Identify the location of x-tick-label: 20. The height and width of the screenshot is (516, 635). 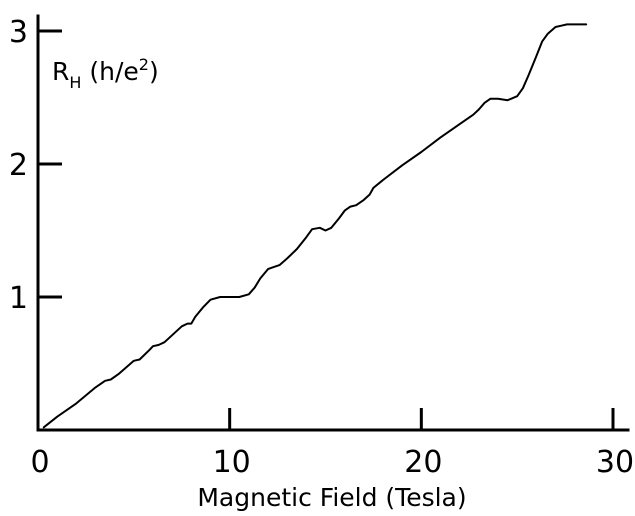
(423, 462).